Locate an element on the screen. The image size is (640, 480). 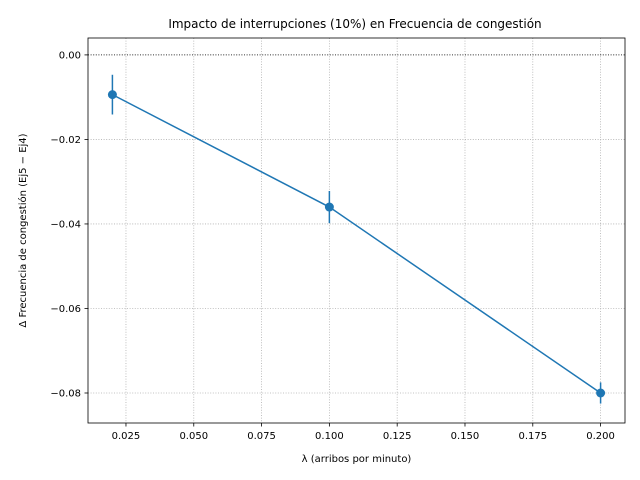
x-tick-label: 0.125 is located at coordinates (397, 436).